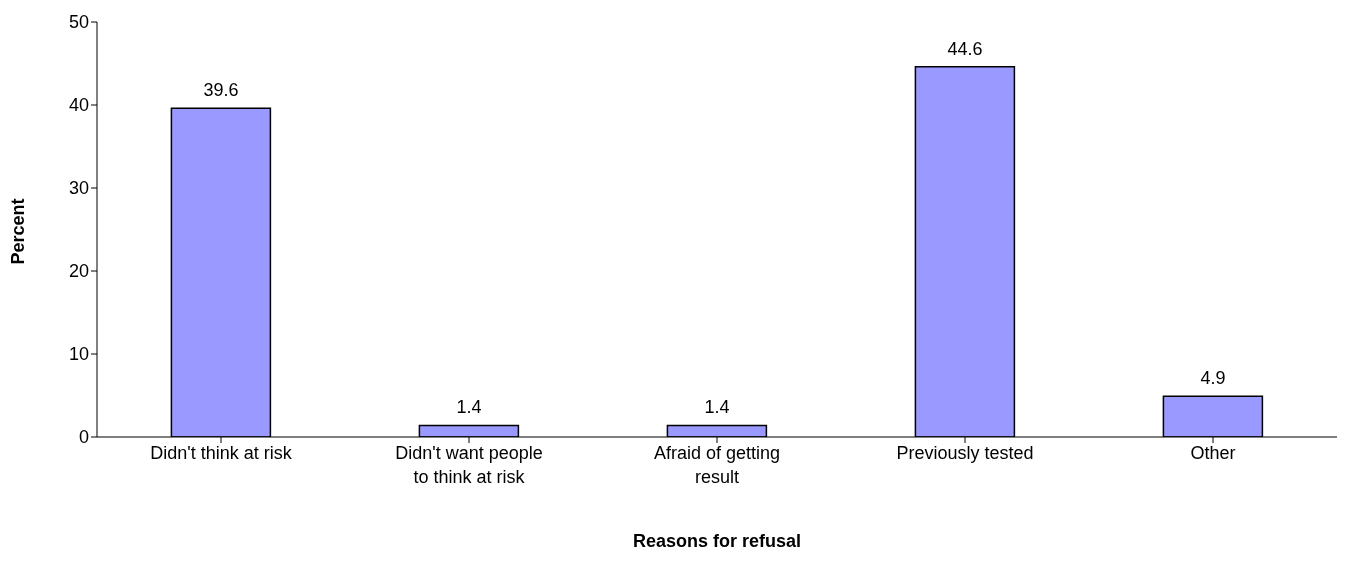 The width and height of the screenshot is (1345, 565). What do you see at coordinates (18, 231) in the screenshot?
I see `y-axis-title: Percent` at bounding box center [18, 231].